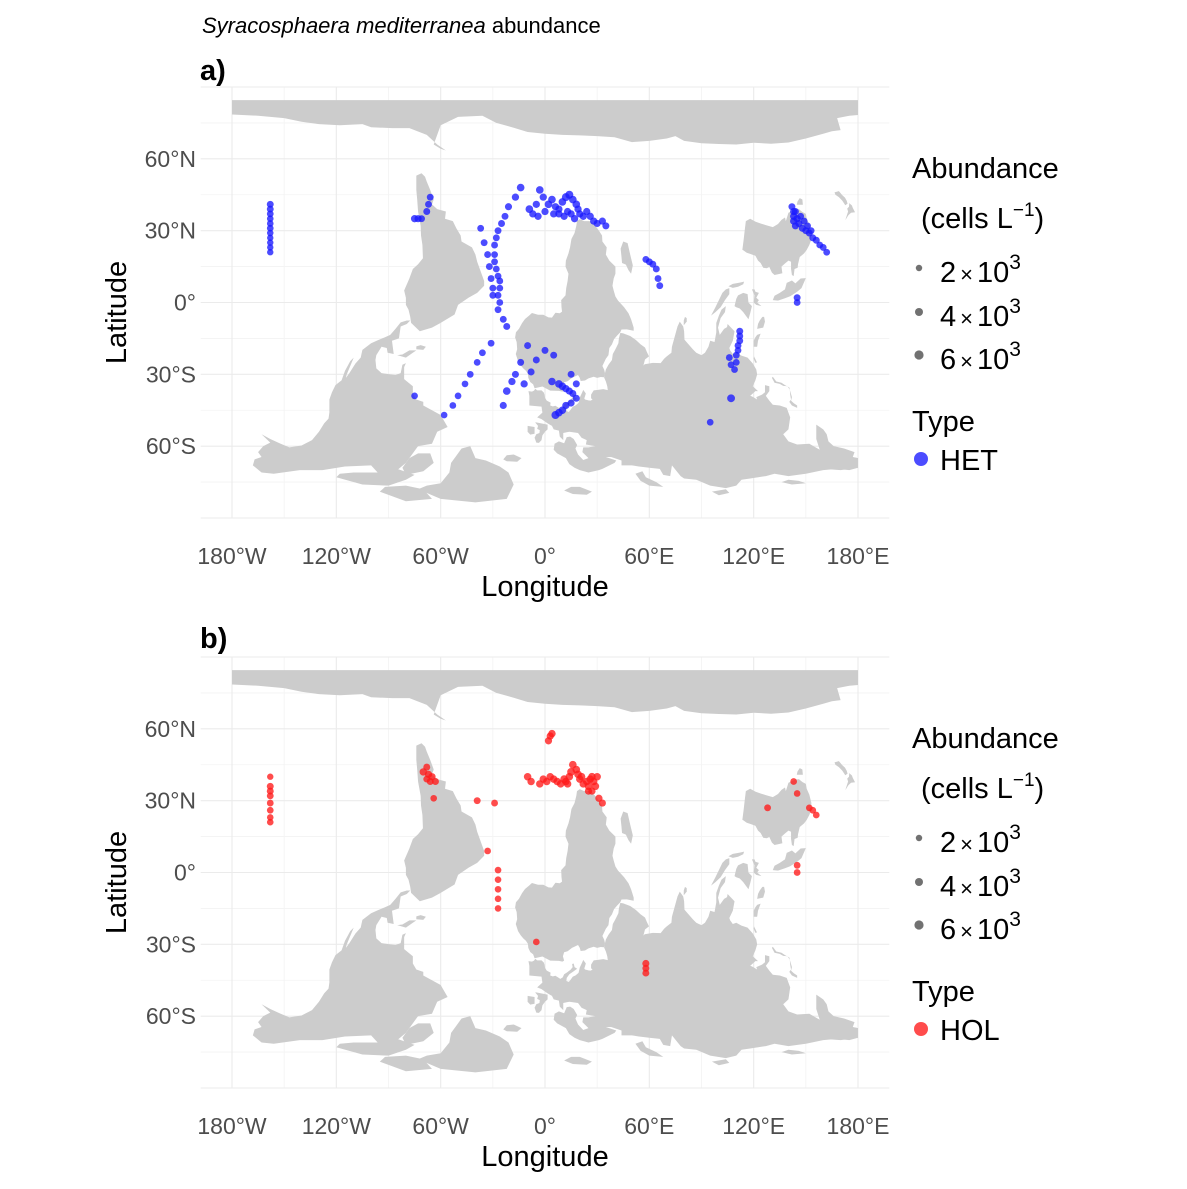 This screenshot has height=1189, width=1187. What do you see at coordinates (185, 303) in the screenshot?
I see `y-tick-label: 0°` at bounding box center [185, 303].